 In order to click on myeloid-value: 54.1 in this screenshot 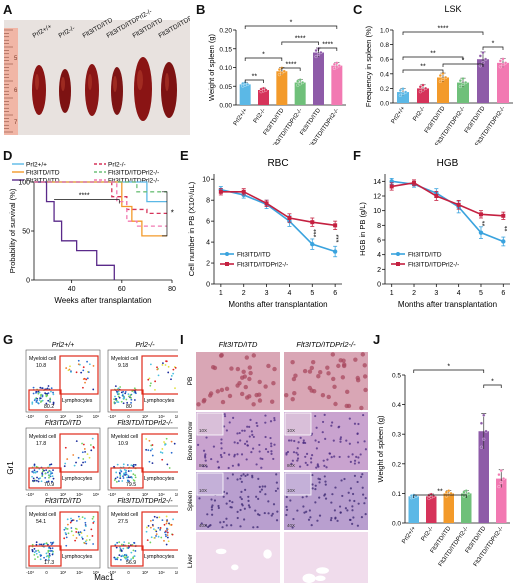, I will do `click(41, 522)`.